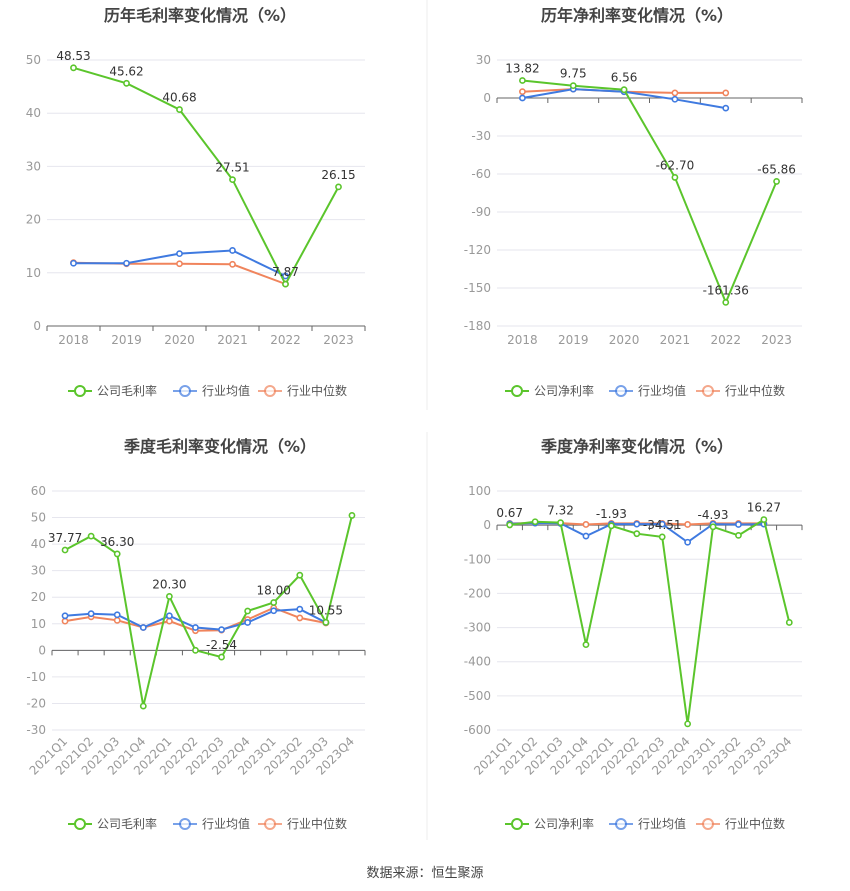 The image size is (850, 891). What do you see at coordinates (487, 98) in the screenshot?
I see `y-tick-label: 0` at bounding box center [487, 98].